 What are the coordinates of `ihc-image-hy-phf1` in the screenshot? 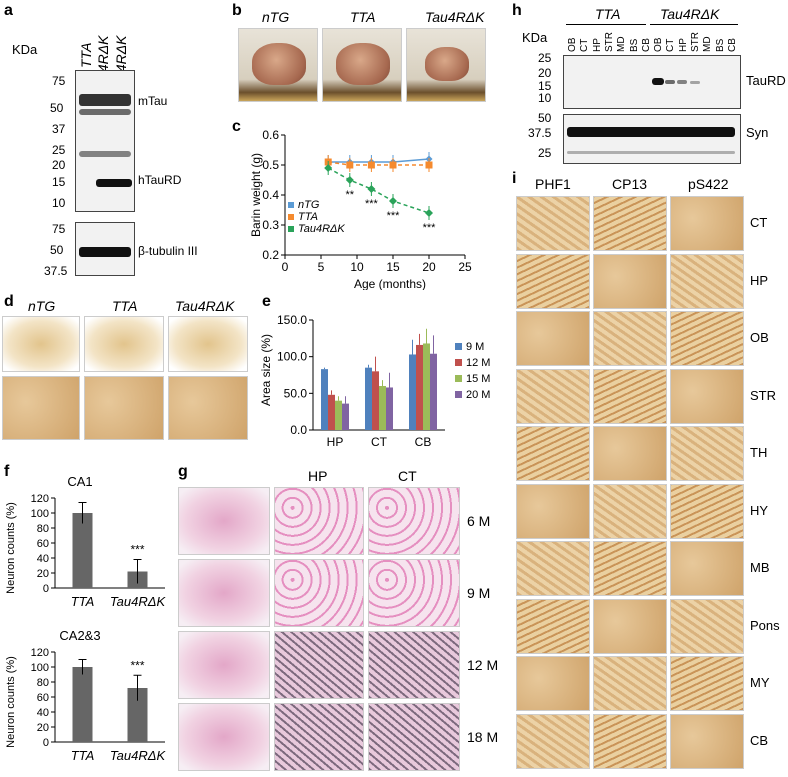 It's located at (553, 511).